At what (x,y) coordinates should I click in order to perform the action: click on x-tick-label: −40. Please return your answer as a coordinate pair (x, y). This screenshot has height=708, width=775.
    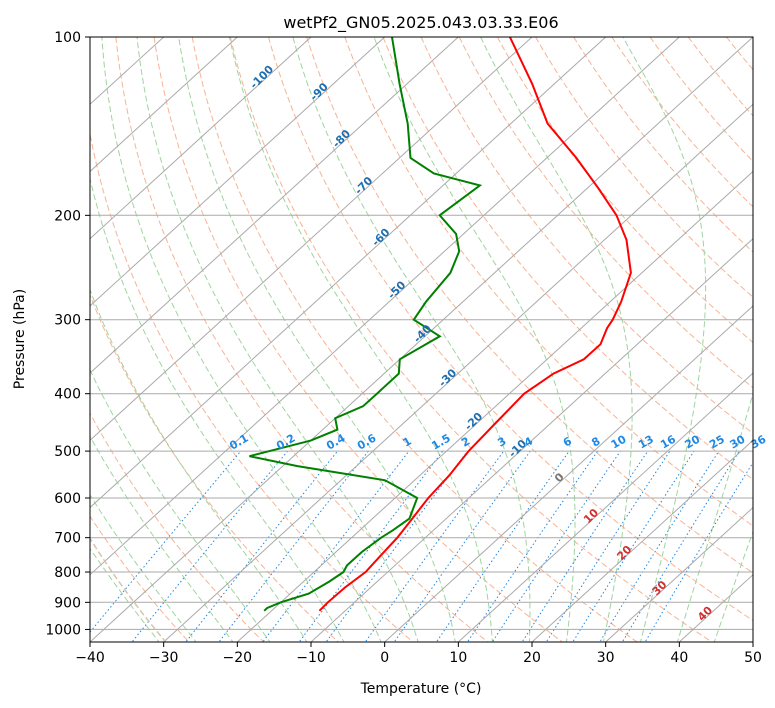
    Looking at the image, I should click on (90, 658).